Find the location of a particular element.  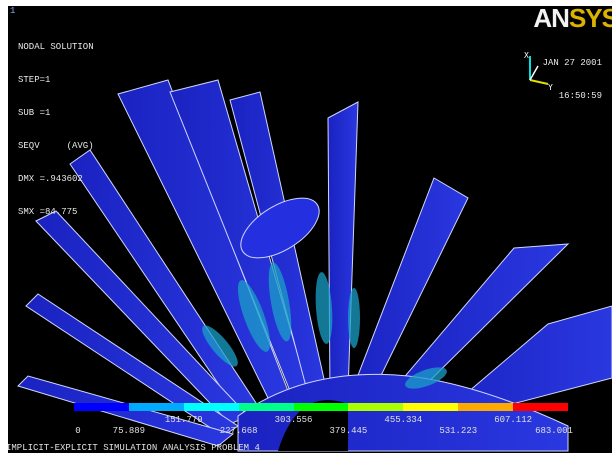

info-dmx: DMX =.943602 is located at coordinates (50, 179).